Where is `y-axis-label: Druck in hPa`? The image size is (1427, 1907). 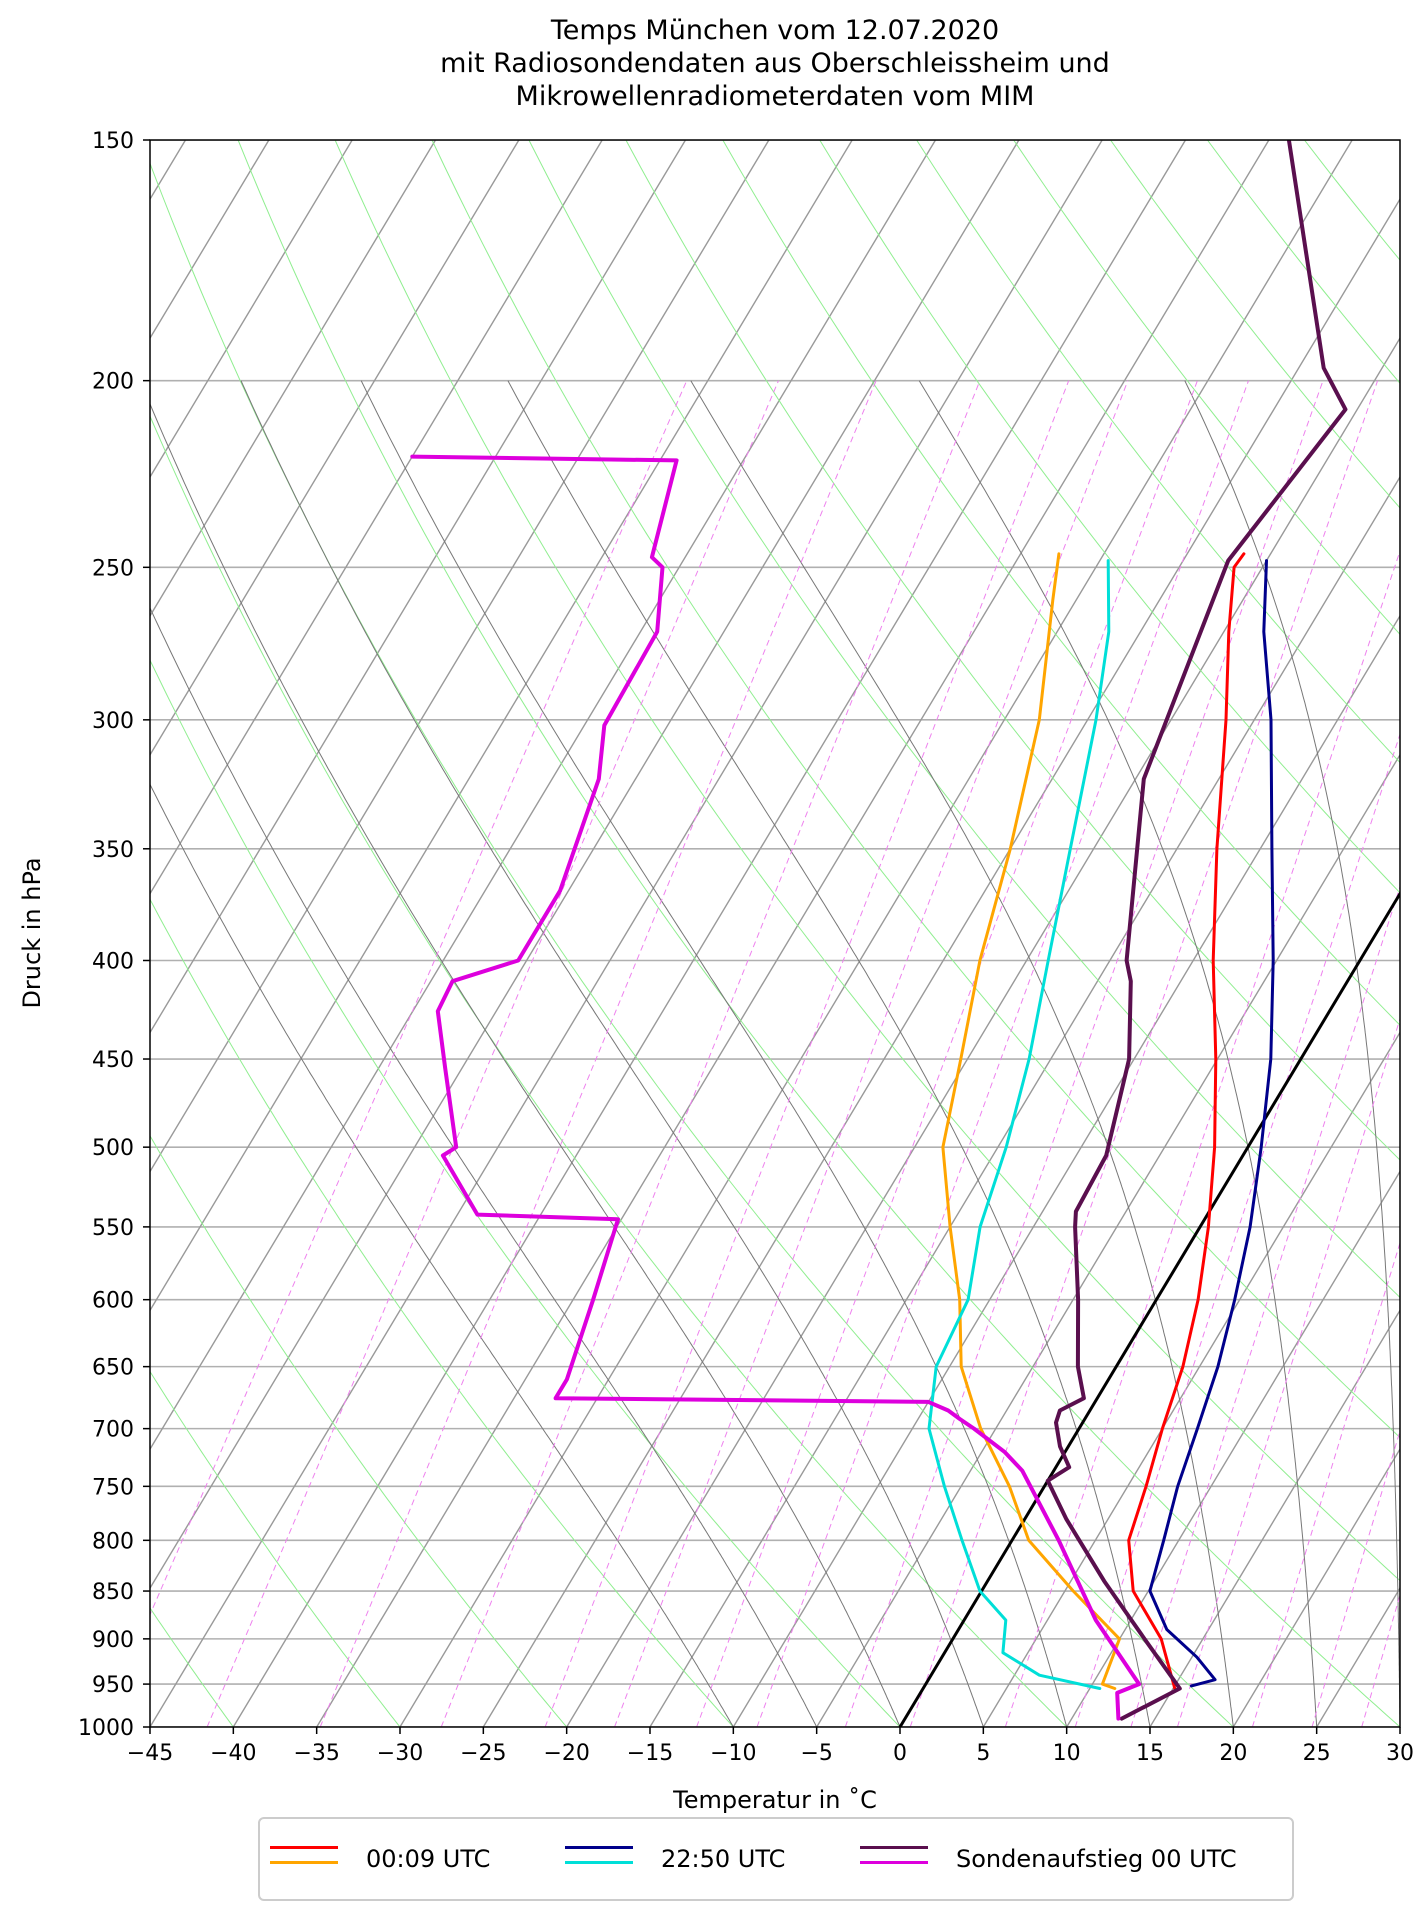
y-axis-label: Druck in hPa is located at coordinates (32, 932).